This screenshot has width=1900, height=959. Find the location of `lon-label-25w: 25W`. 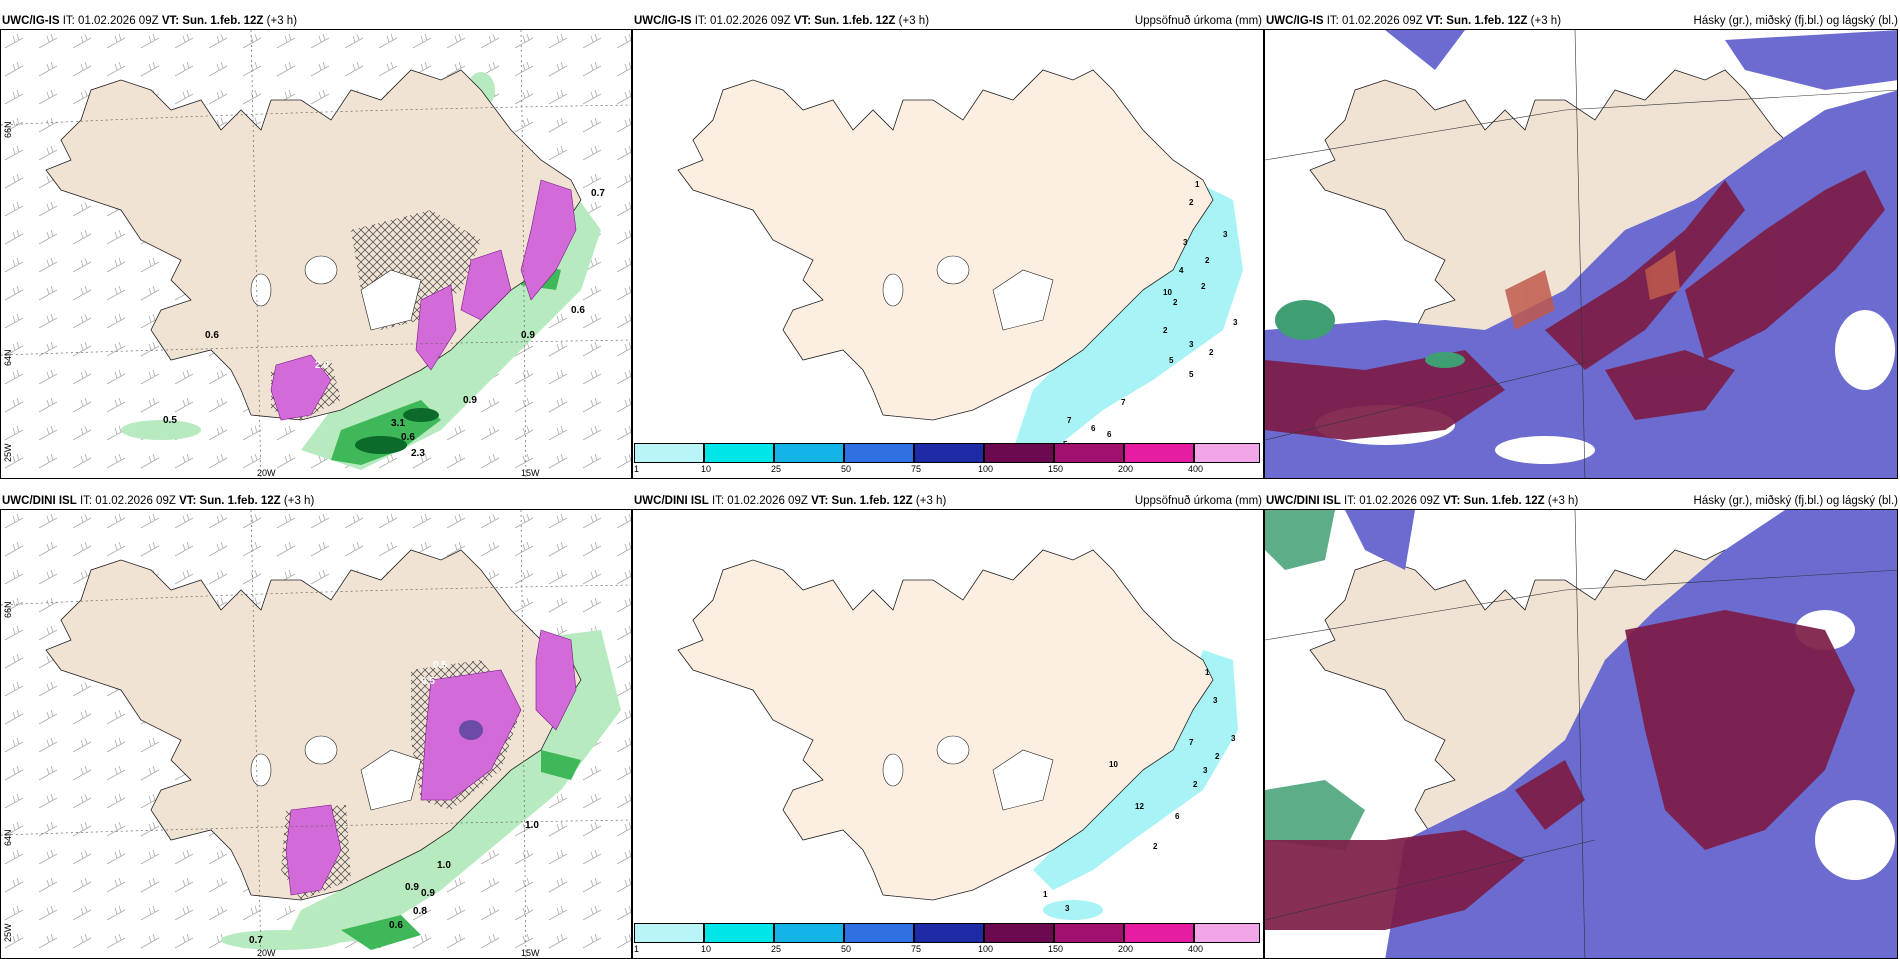

lon-label-25w: 25W is located at coordinates (8, 932).